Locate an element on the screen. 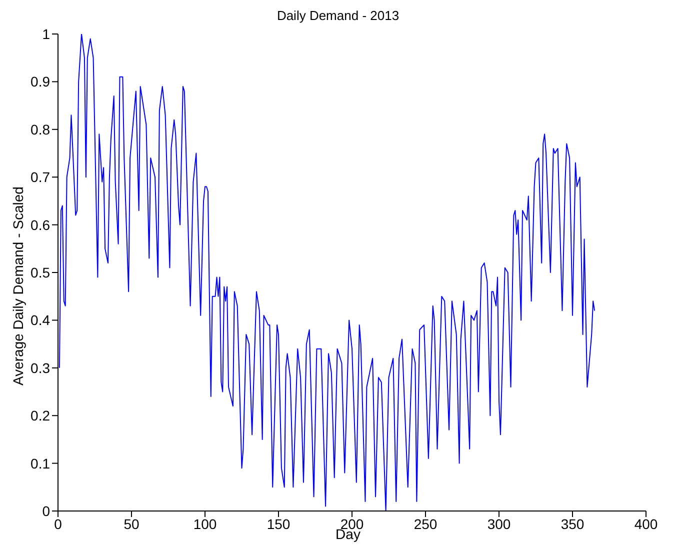 The height and width of the screenshot is (556, 677). x-tick-label: 300 is located at coordinates (499, 524).